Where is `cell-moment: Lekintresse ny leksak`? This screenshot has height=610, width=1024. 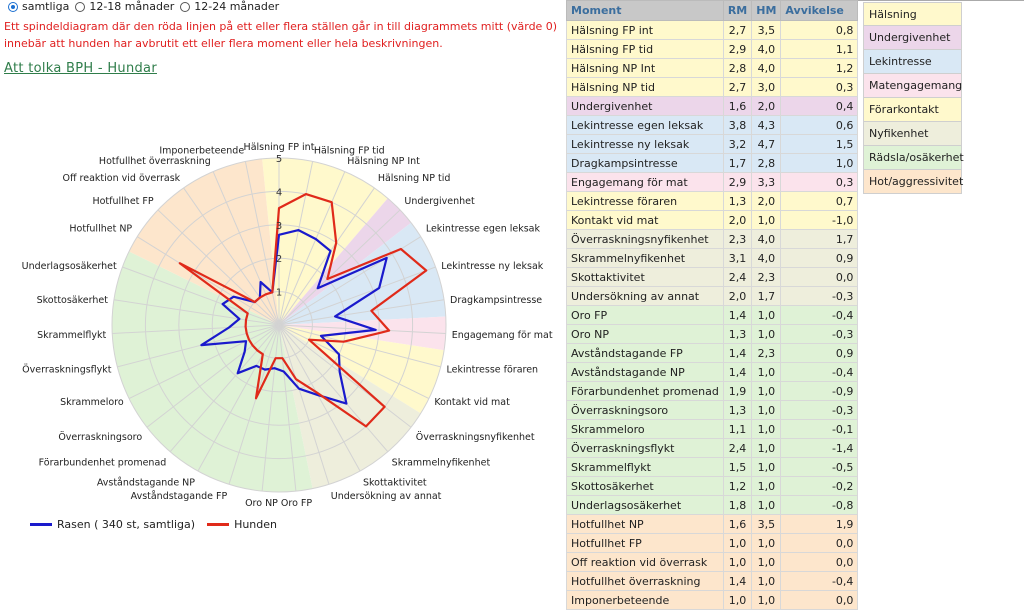 cell-moment: Lekintresse ny leksak is located at coordinates (645, 144).